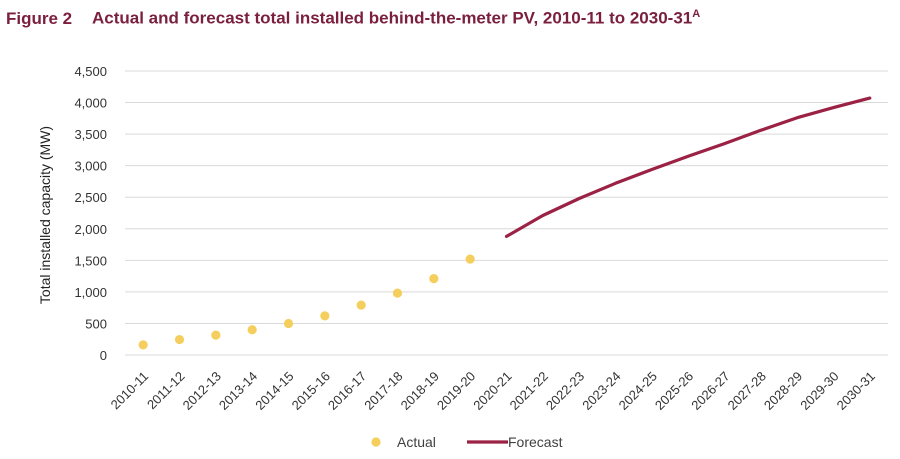  I want to click on x-tick-label: 2012-13, so click(202, 391).